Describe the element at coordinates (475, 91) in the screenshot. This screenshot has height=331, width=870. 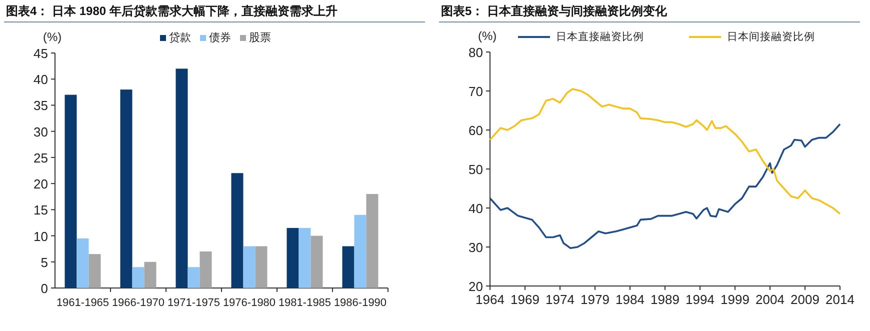
I see `y-tick-label: 70` at that location.